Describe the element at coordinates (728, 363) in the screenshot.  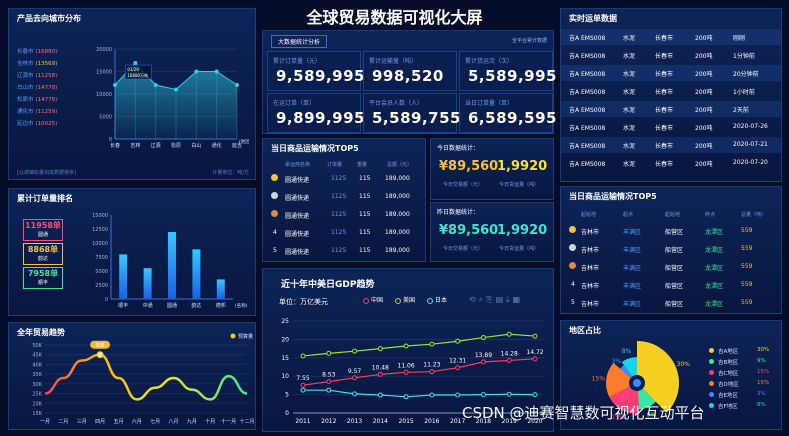
I see `legend-name: 吉B地区` at that location.